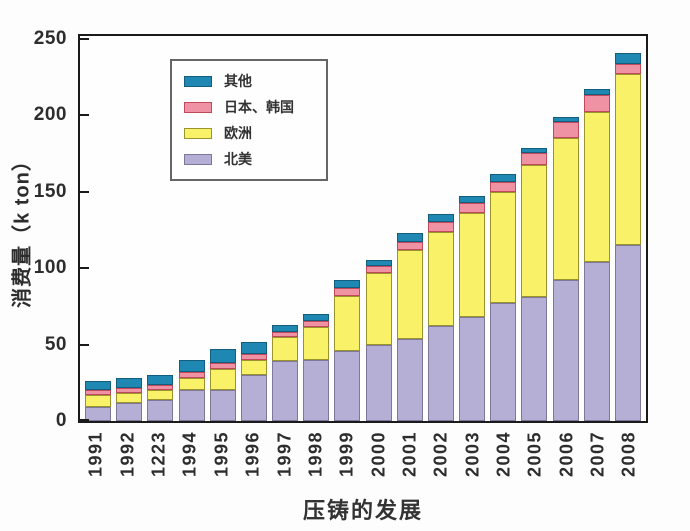 The width and height of the screenshot is (690, 531). Describe the element at coordinates (284, 454) in the screenshot. I see `x-tick-label-text: 1997` at that location.